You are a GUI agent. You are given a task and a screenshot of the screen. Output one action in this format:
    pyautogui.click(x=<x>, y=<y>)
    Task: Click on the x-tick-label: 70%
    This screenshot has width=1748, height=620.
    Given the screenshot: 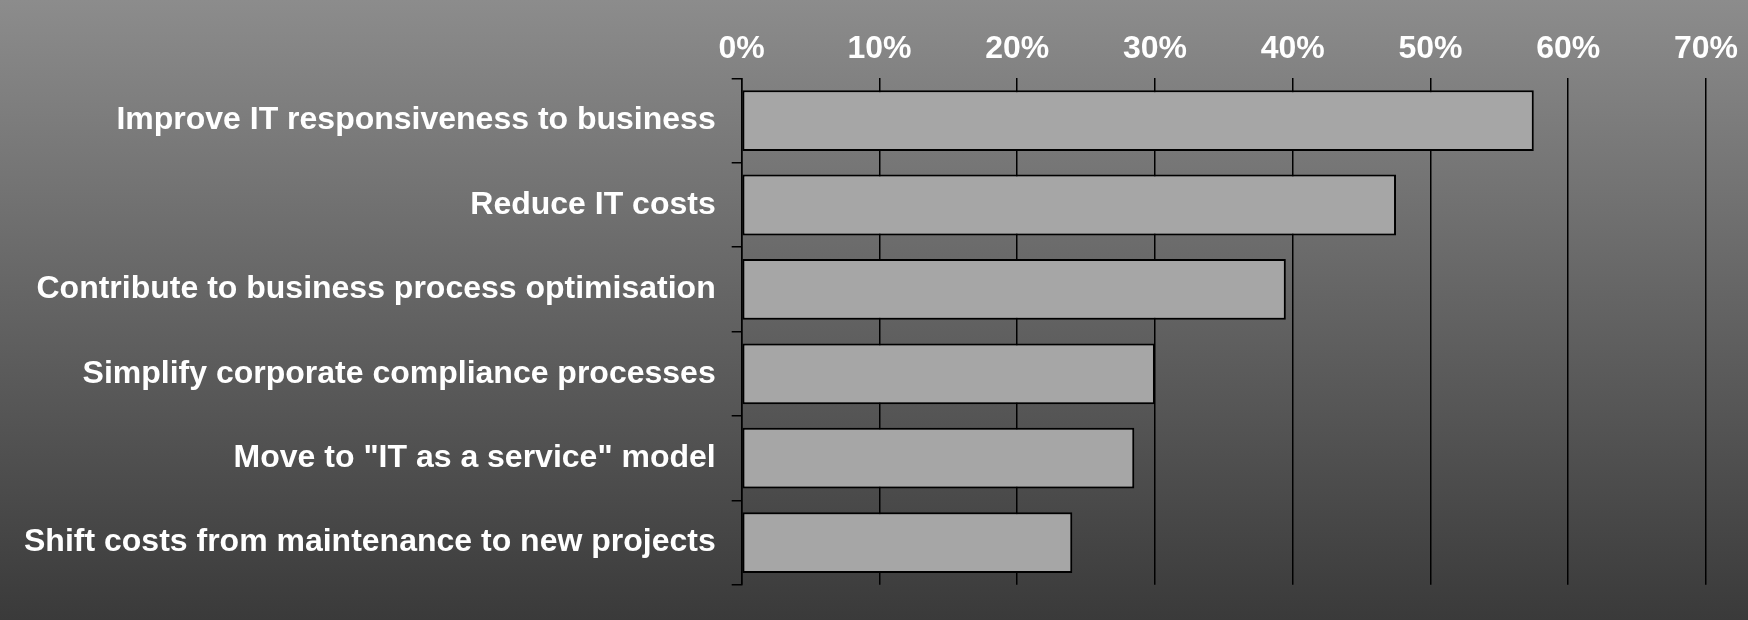 What is the action you would take?
    pyautogui.click(x=1705, y=47)
    